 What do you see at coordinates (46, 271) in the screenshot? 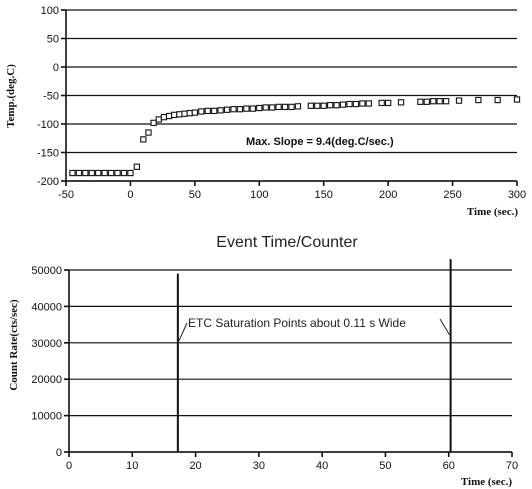
I see `y-tick-label: 50000` at bounding box center [46, 271].